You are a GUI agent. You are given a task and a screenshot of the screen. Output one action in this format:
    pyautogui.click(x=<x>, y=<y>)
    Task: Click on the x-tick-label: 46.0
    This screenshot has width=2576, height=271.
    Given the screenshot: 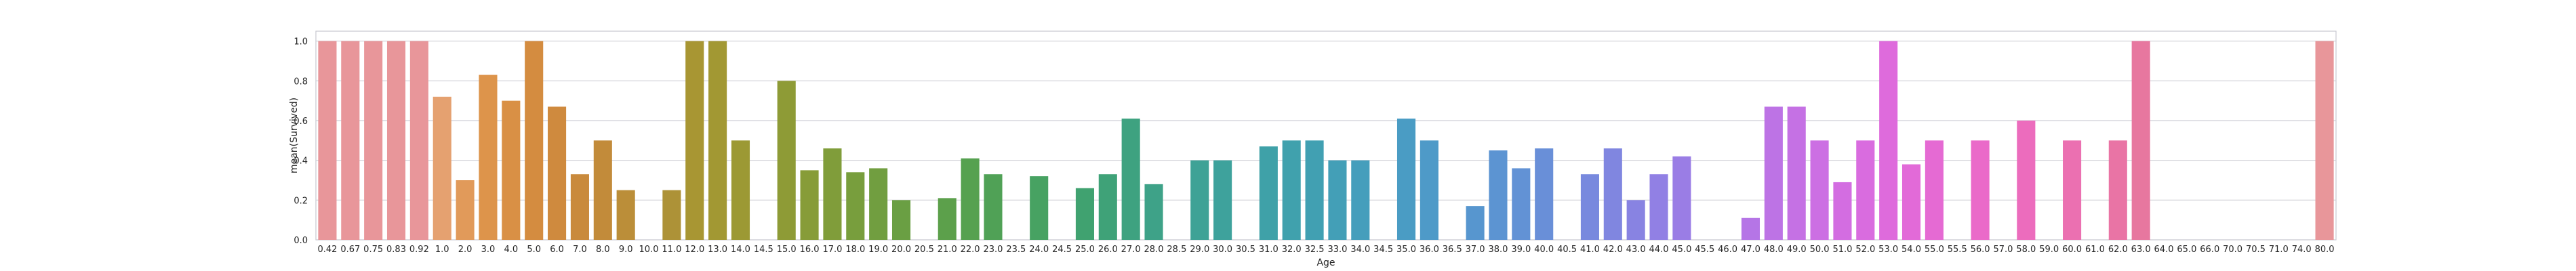 What is the action you would take?
    pyautogui.click(x=1727, y=250)
    